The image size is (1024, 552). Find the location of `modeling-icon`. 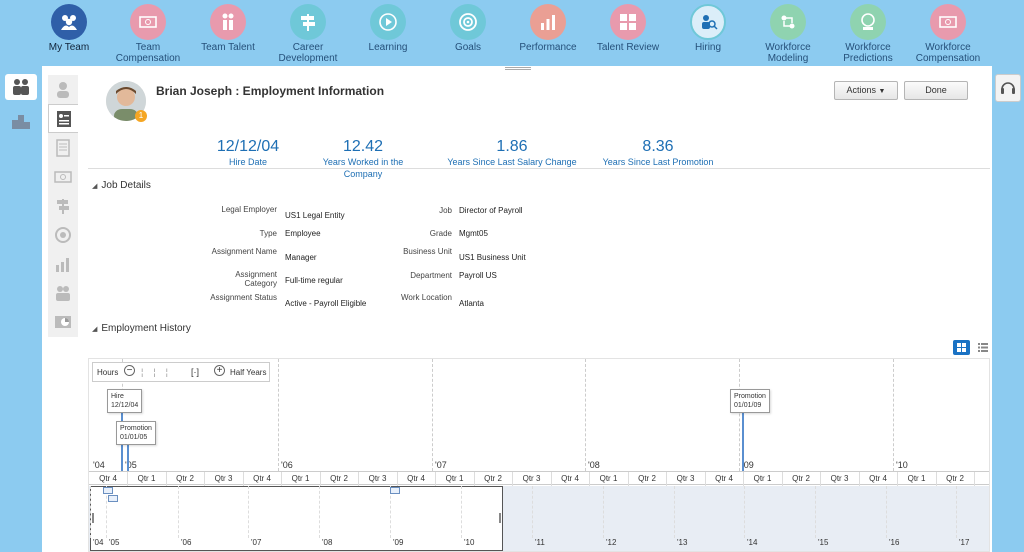

modeling-icon is located at coordinates (788, 22).